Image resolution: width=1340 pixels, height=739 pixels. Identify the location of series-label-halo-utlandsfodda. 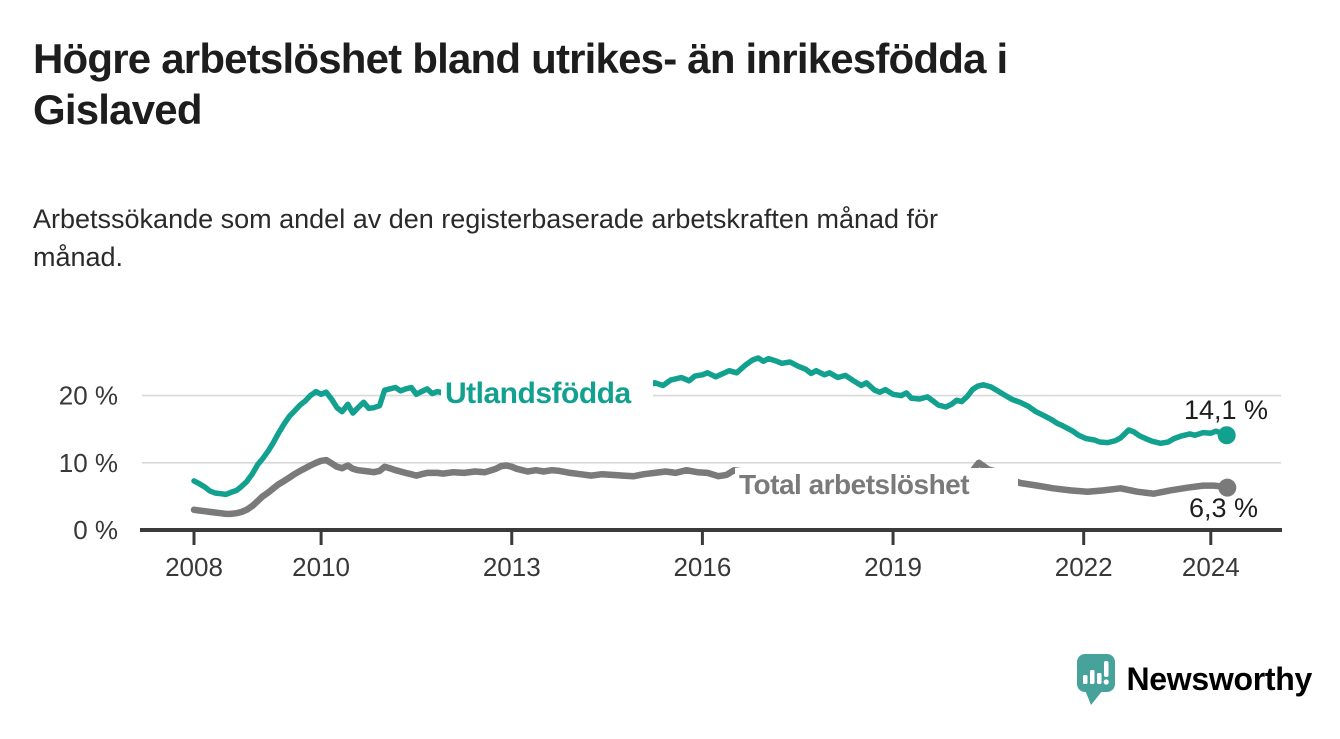
(547, 392).